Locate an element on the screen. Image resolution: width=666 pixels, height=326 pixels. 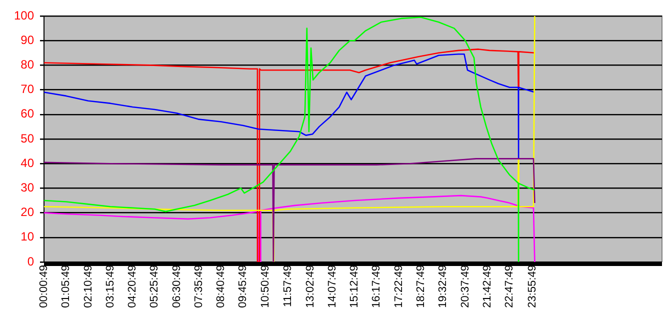
x-tick-label: 09:45:49 is located at coordinates (243, 286).